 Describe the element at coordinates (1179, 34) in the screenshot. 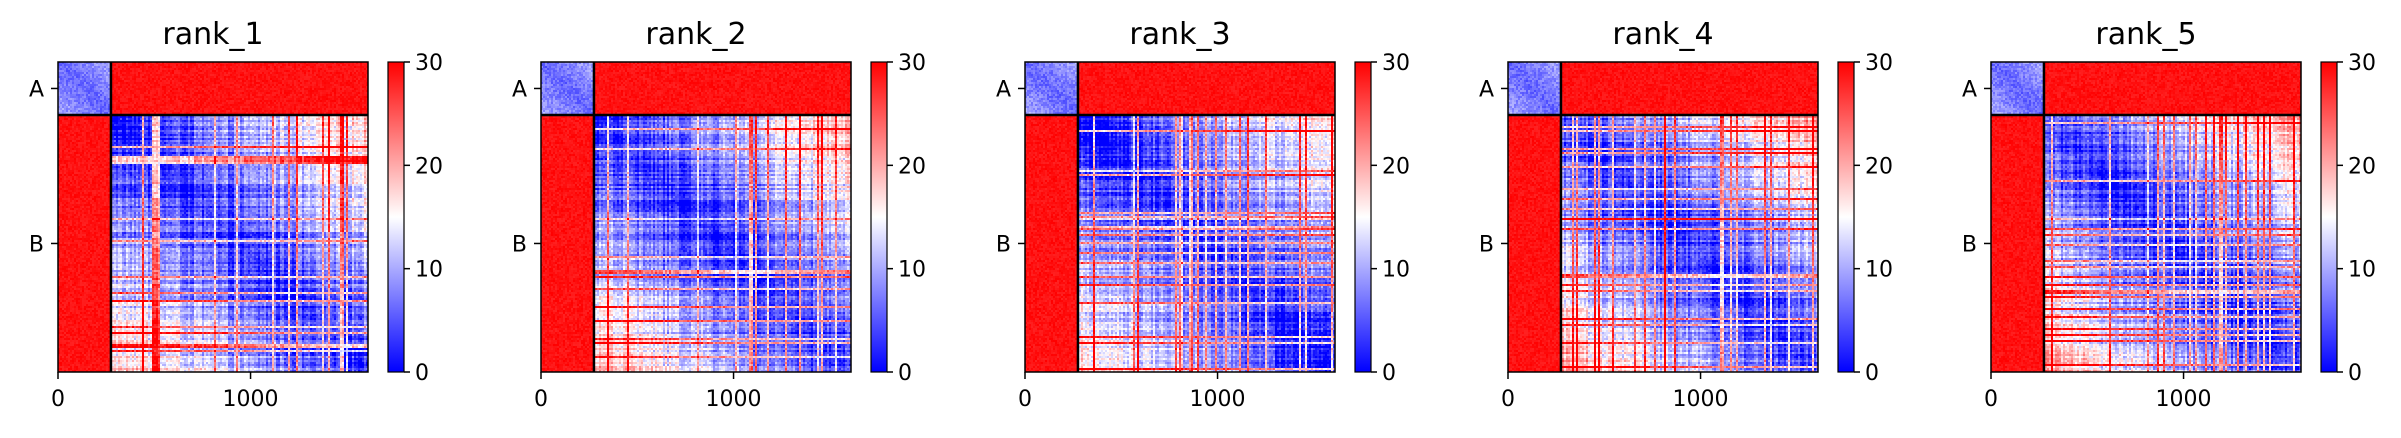

I see `panel-title: rank_3` at that location.